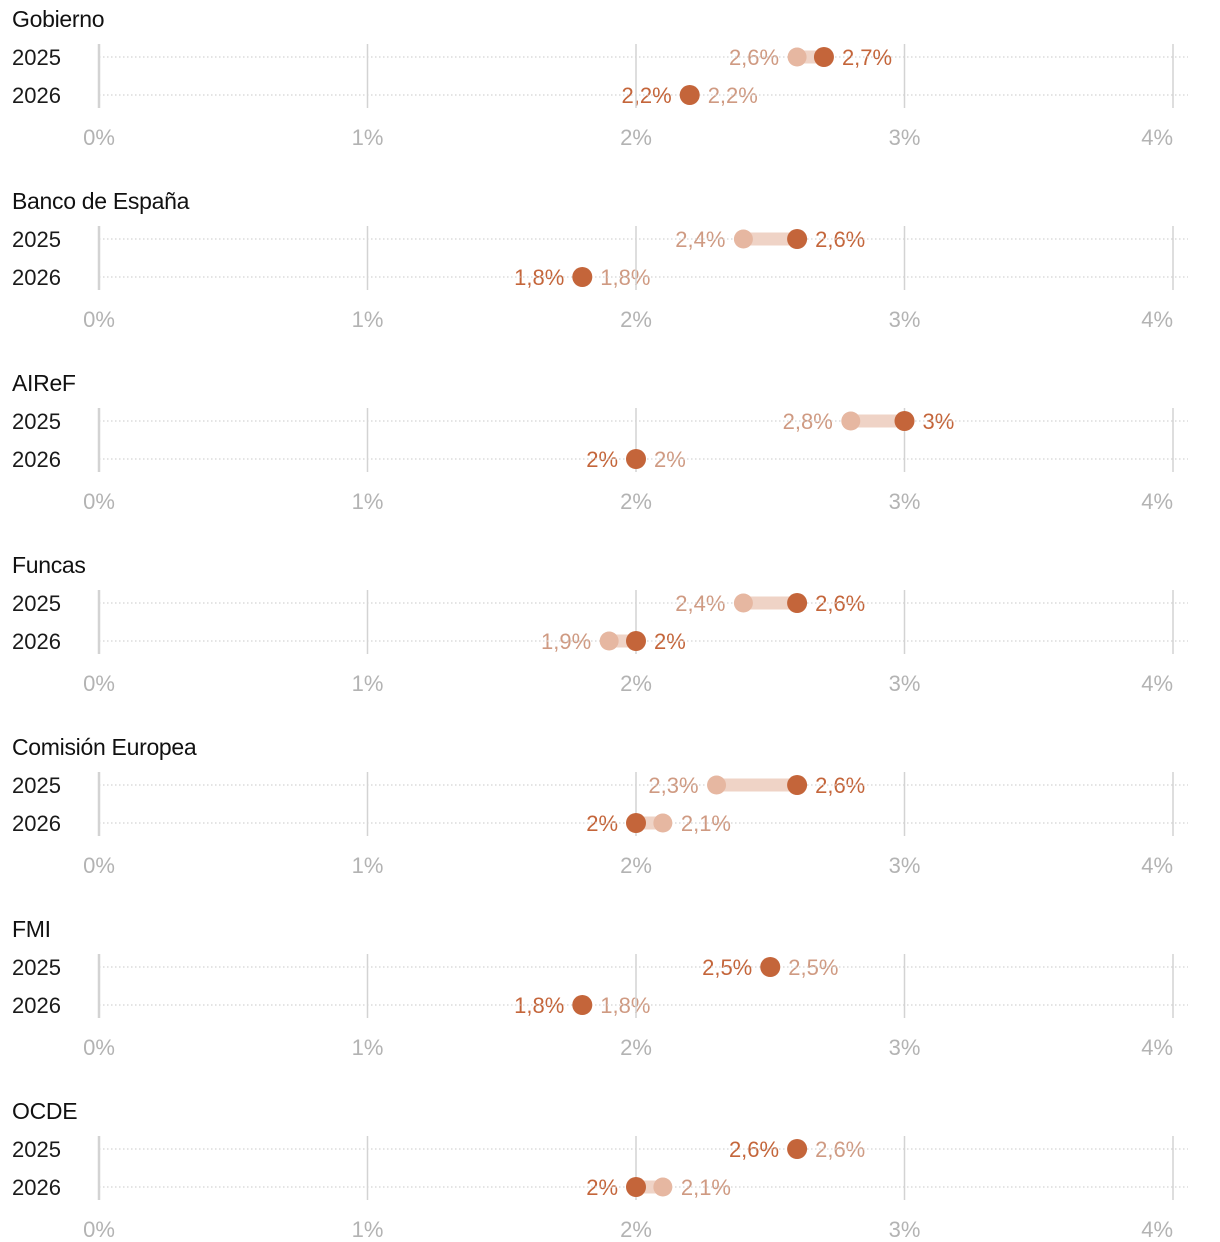 The width and height of the screenshot is (1220, 1242). Describe the element at coordinates (44, 383) in the screenshot. I see `panel-title: AIReF` at that location.